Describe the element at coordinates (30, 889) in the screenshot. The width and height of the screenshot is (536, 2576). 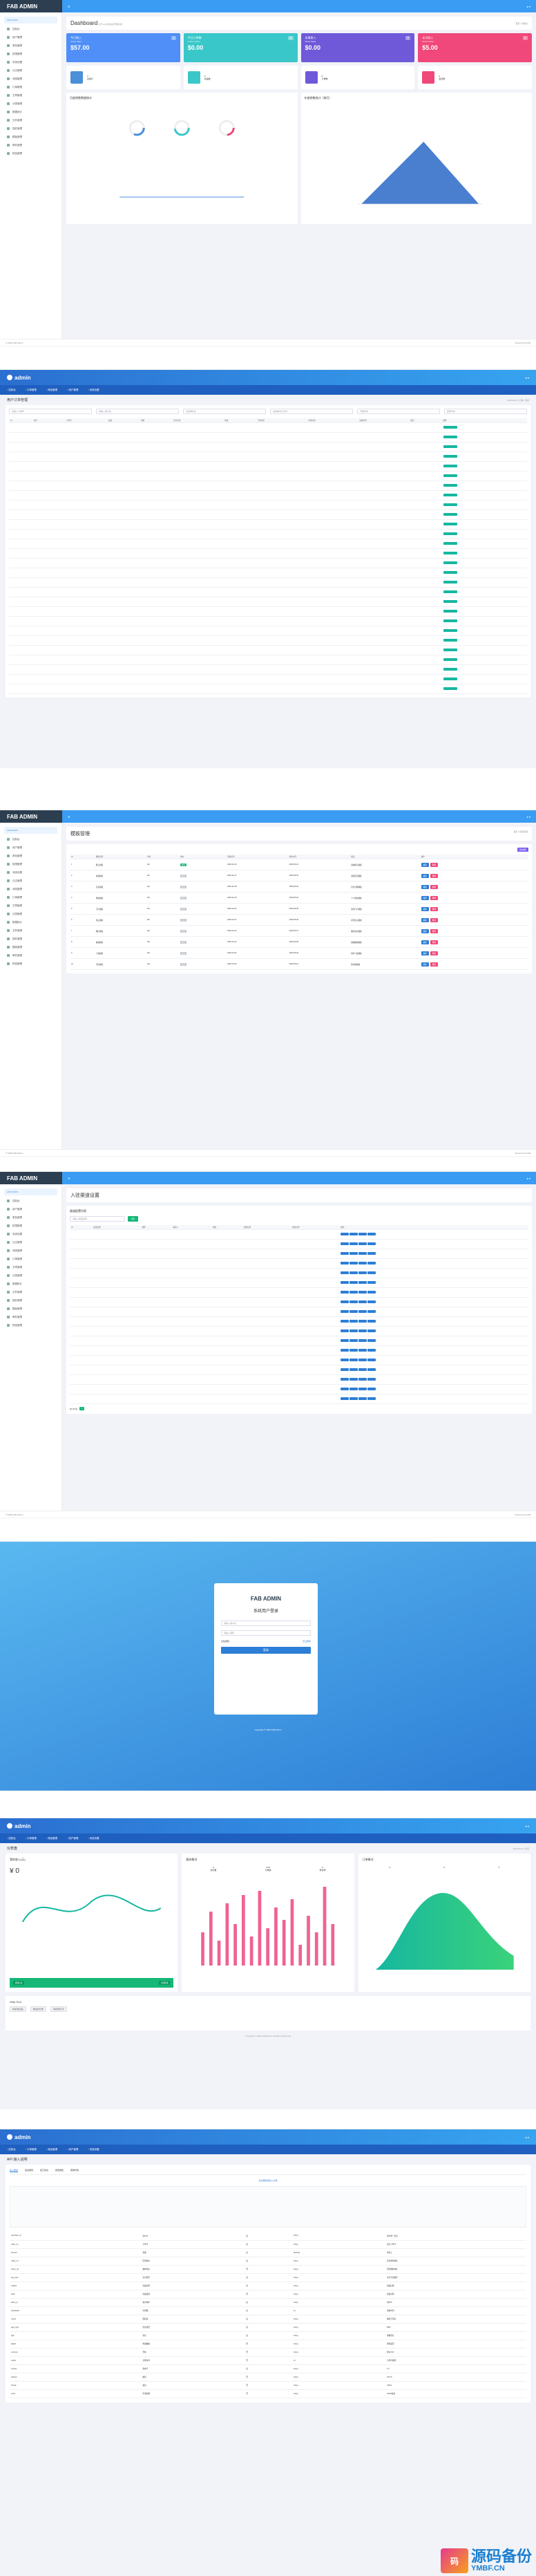
I see `sidebar-item: 消息管理` at that location.